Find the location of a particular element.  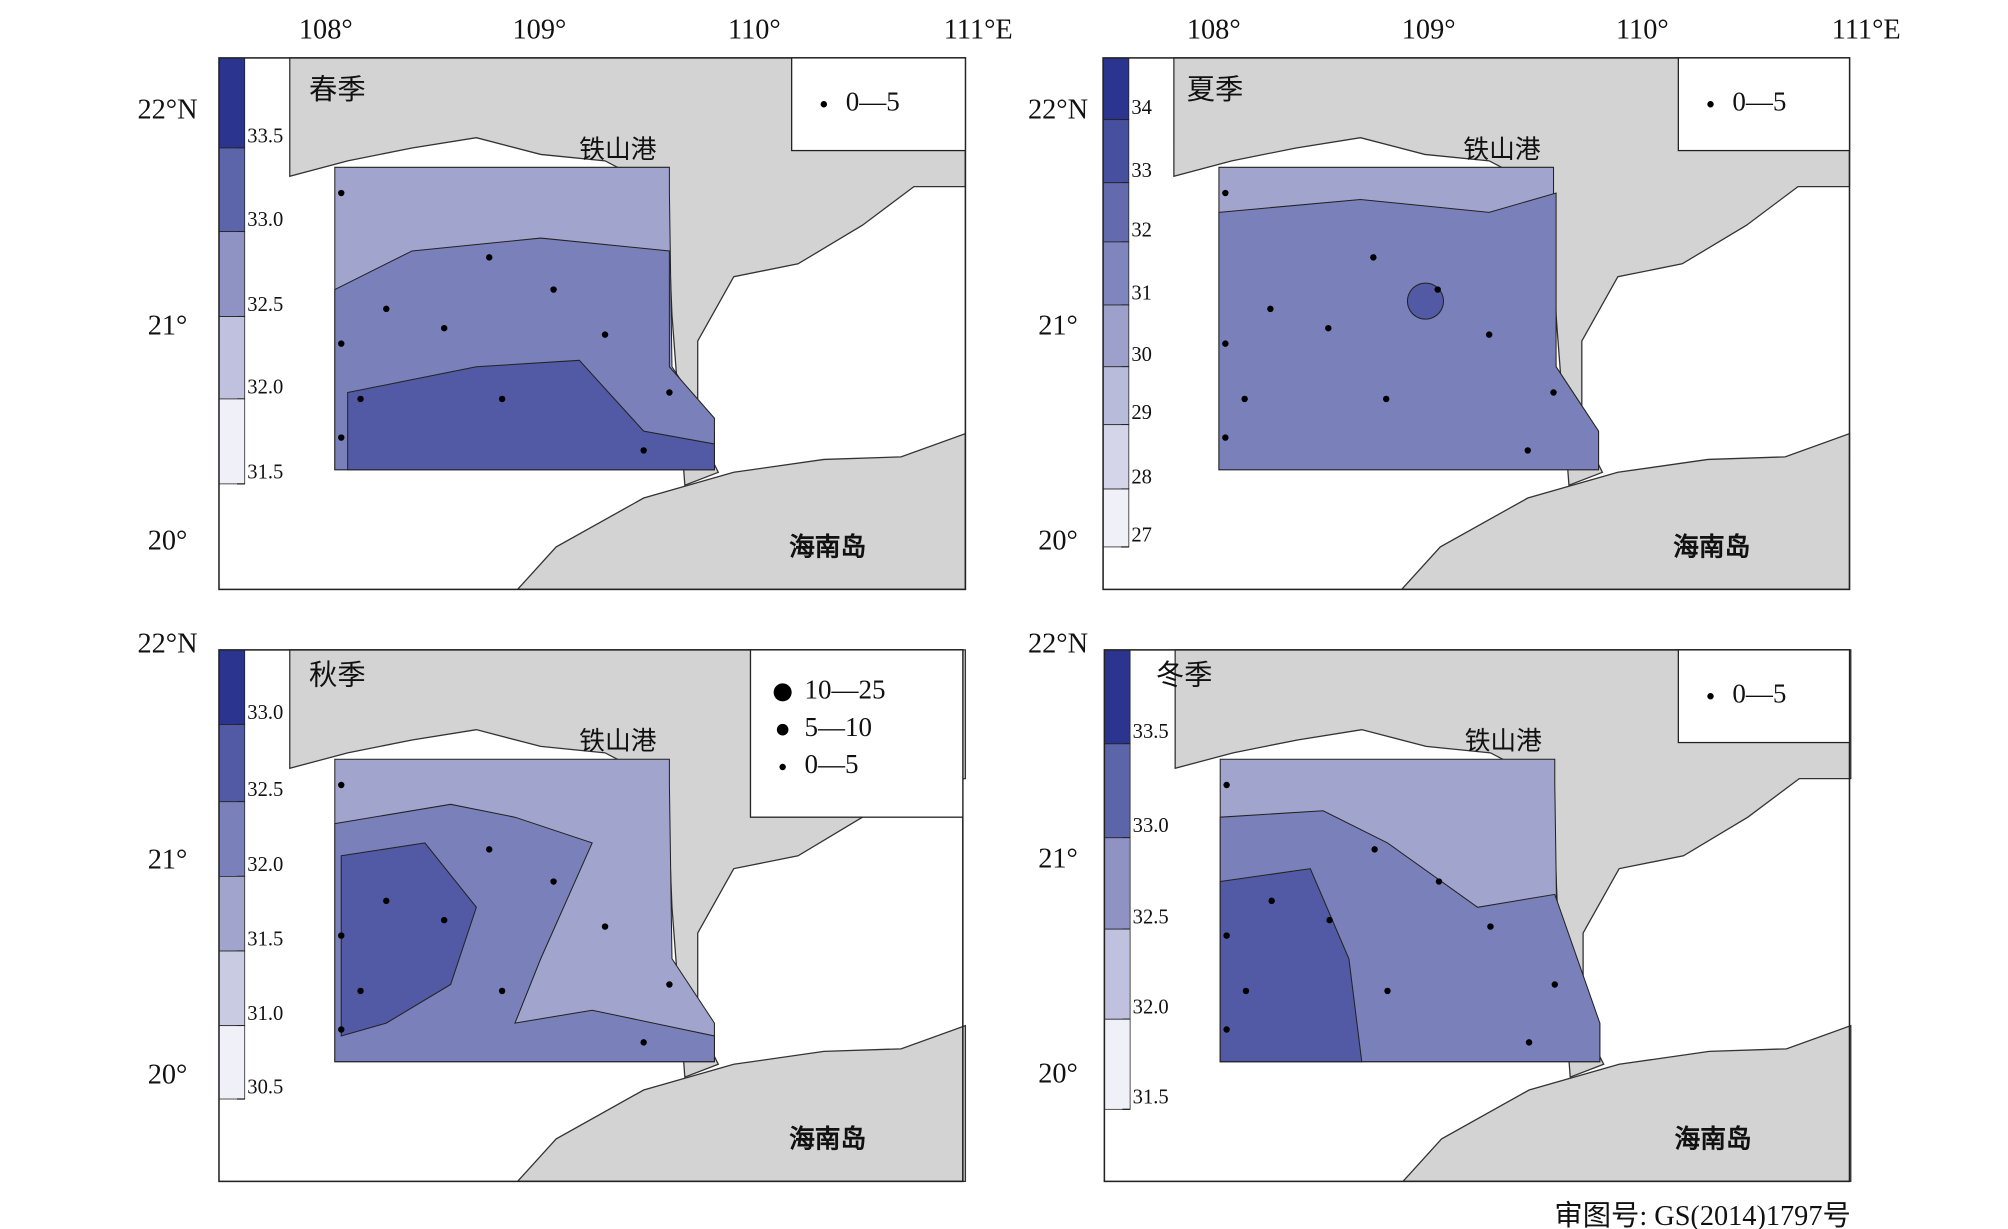

season-title: 夏季 is located at coordinates (1215, 90).